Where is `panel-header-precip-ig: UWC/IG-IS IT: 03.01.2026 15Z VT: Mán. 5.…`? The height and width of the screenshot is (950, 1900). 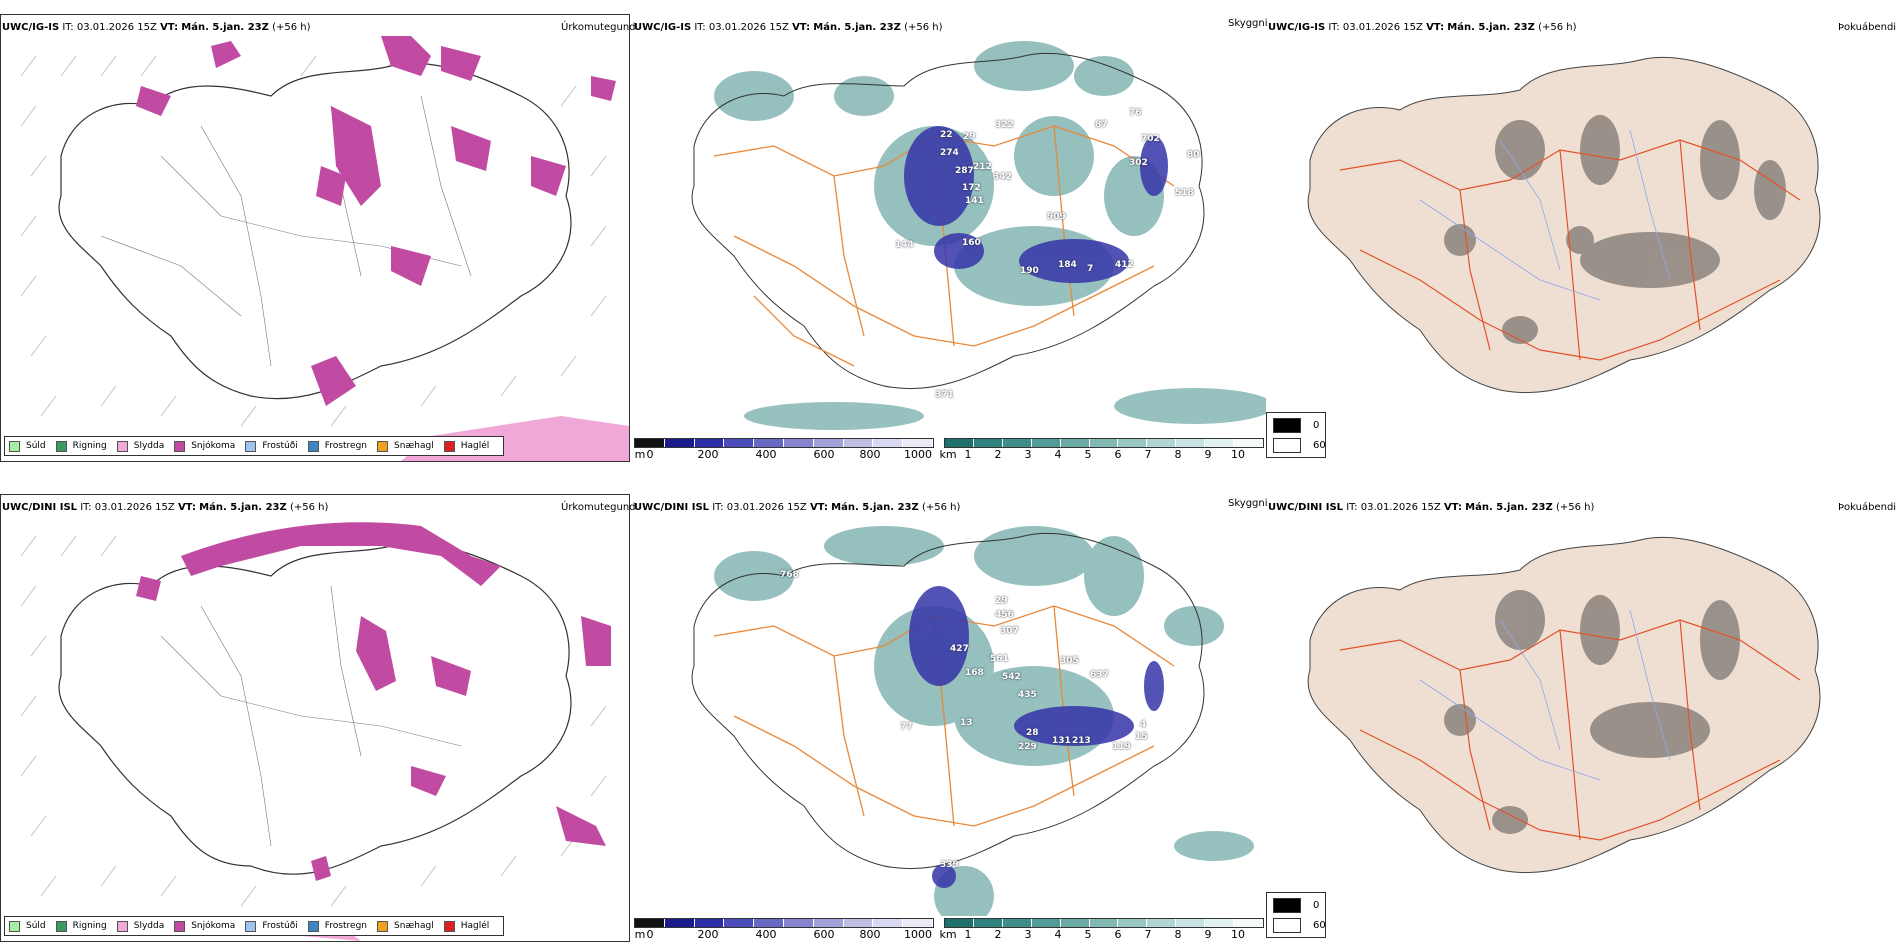 panel-header-precip-ig: UWC/IG-IS IT: 03.01.2026 15Z VT: Mán. 5.… is located at coordinates (156, 27).